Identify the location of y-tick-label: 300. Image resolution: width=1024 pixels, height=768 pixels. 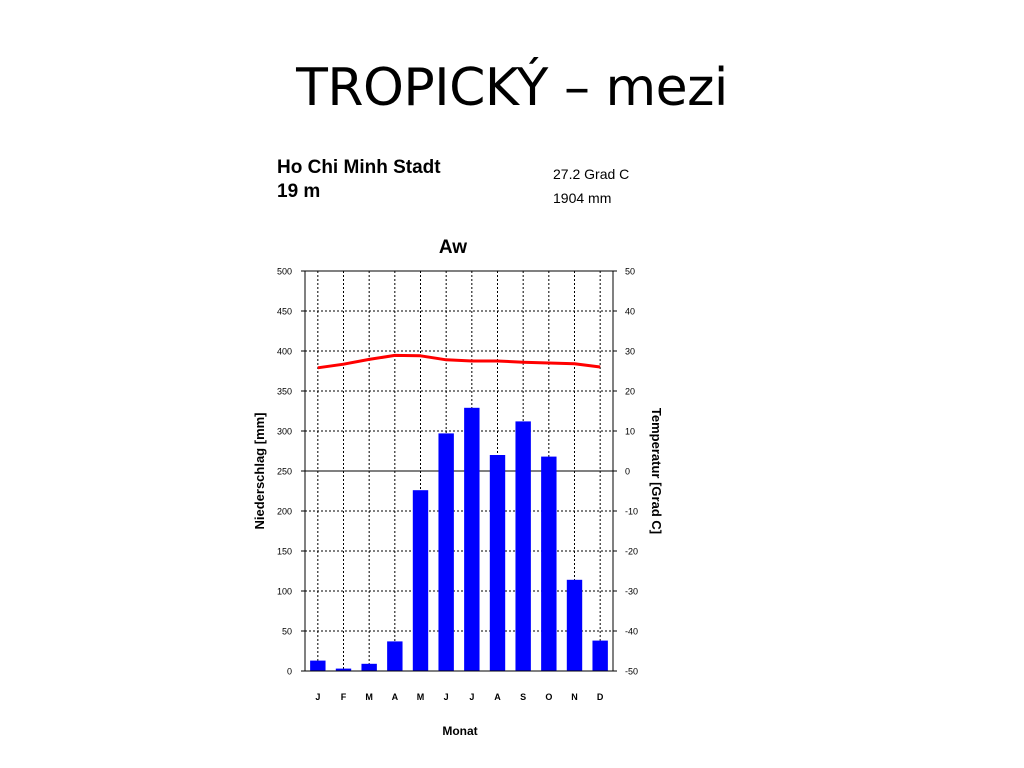
(284, 432).